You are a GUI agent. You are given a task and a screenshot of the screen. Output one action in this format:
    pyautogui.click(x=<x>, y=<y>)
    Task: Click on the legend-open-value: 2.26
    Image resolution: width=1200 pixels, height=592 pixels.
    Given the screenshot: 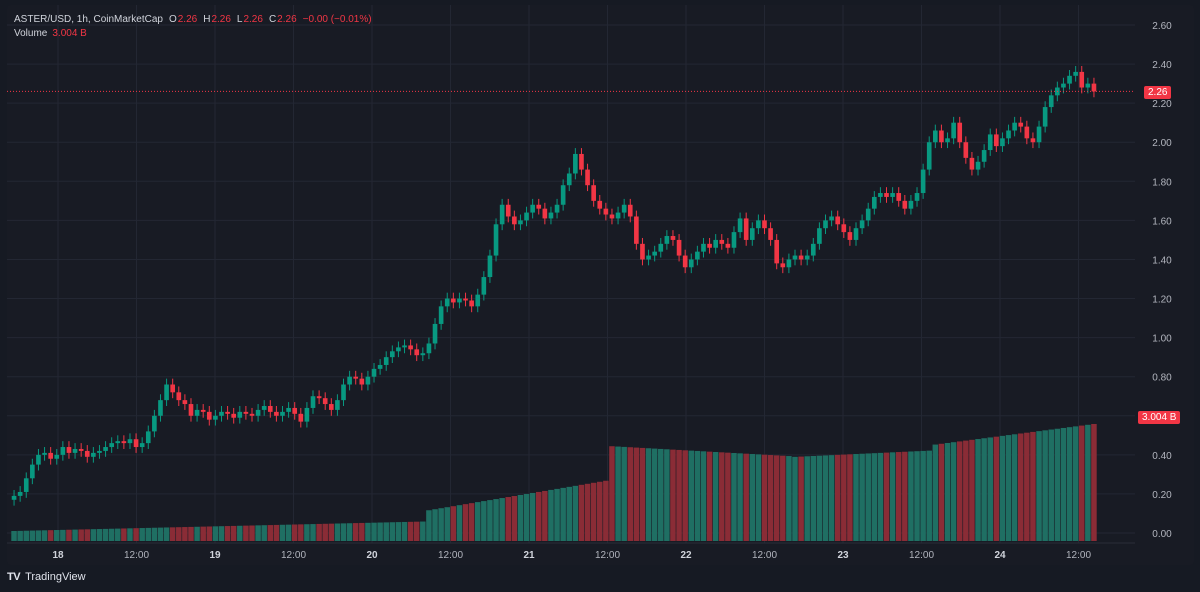 What is the action you would take?
    pyautogui.click(x=187, y=19)
    